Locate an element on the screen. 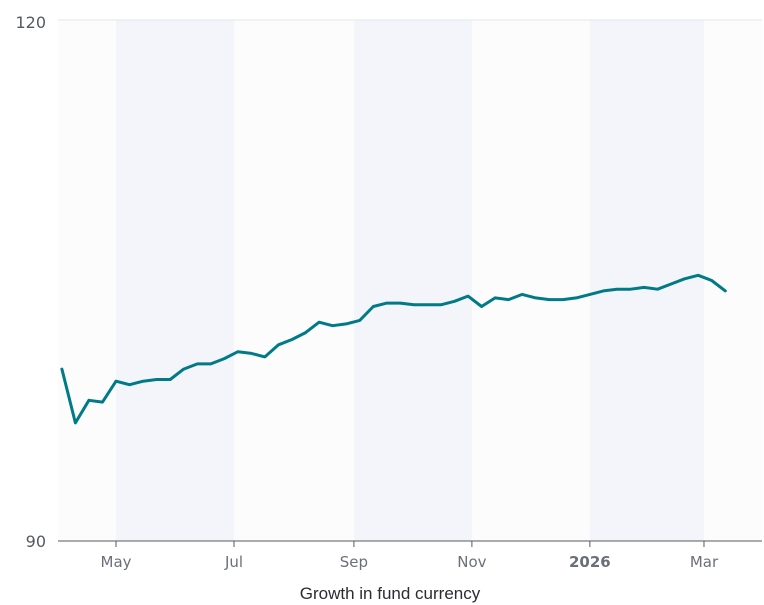 The width and height of the screenshot is (764, 605). y-tick-label-min: 90 is located at coordinates (36, 541).